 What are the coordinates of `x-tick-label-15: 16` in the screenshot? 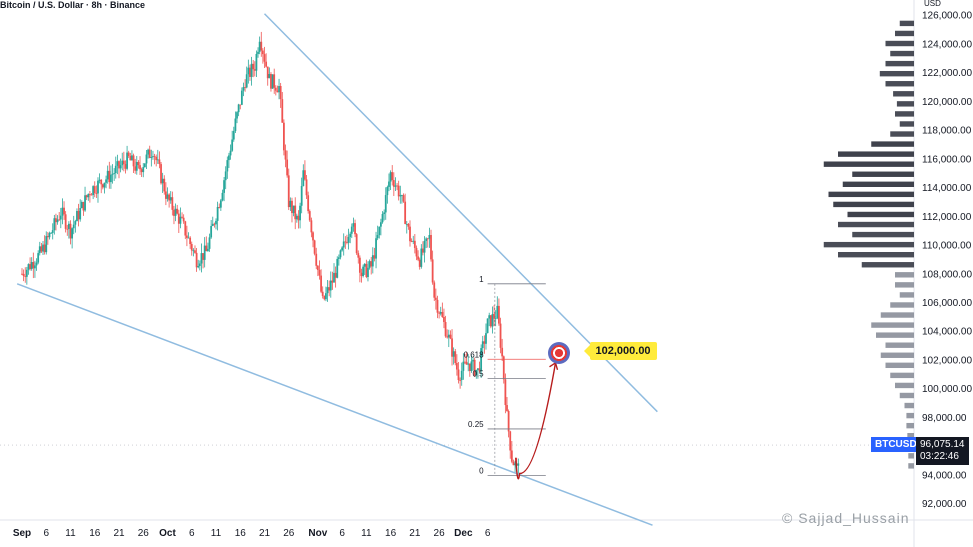 It's located at (391, 533).